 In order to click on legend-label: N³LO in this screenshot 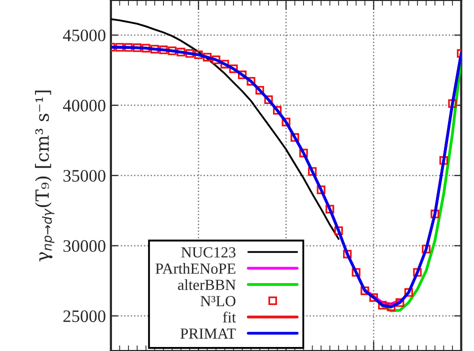, I will do `click(218, 301)`.